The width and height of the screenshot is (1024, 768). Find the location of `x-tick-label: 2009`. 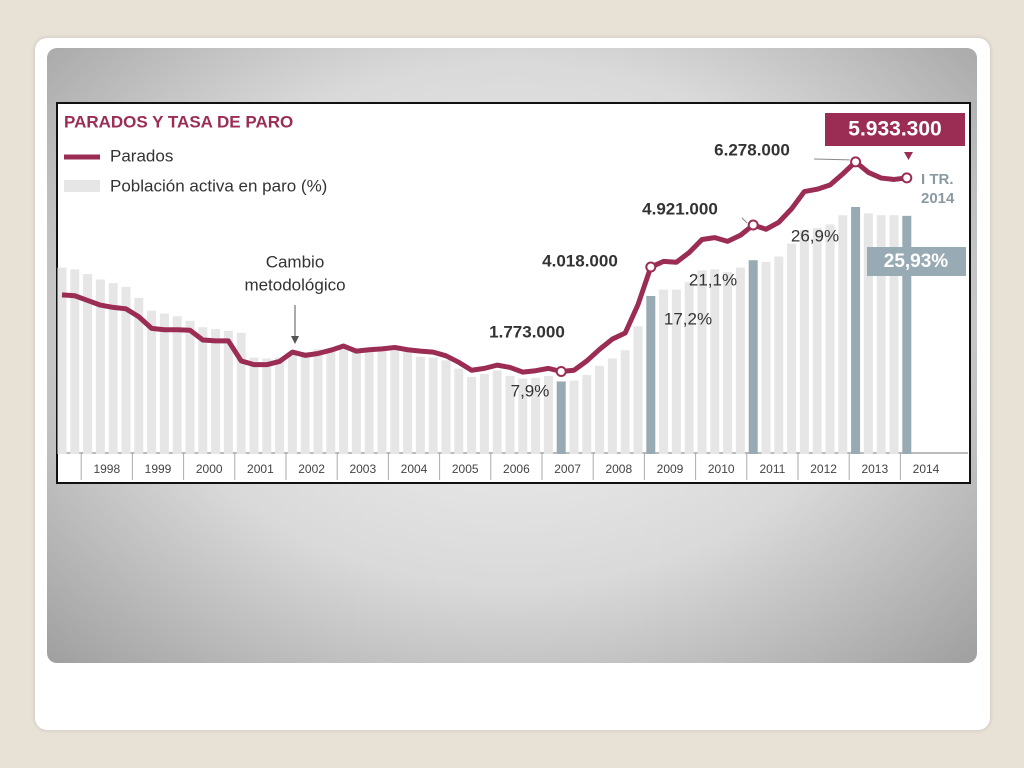

x-tick-label: 2009 is located at coordinates (670, 469).